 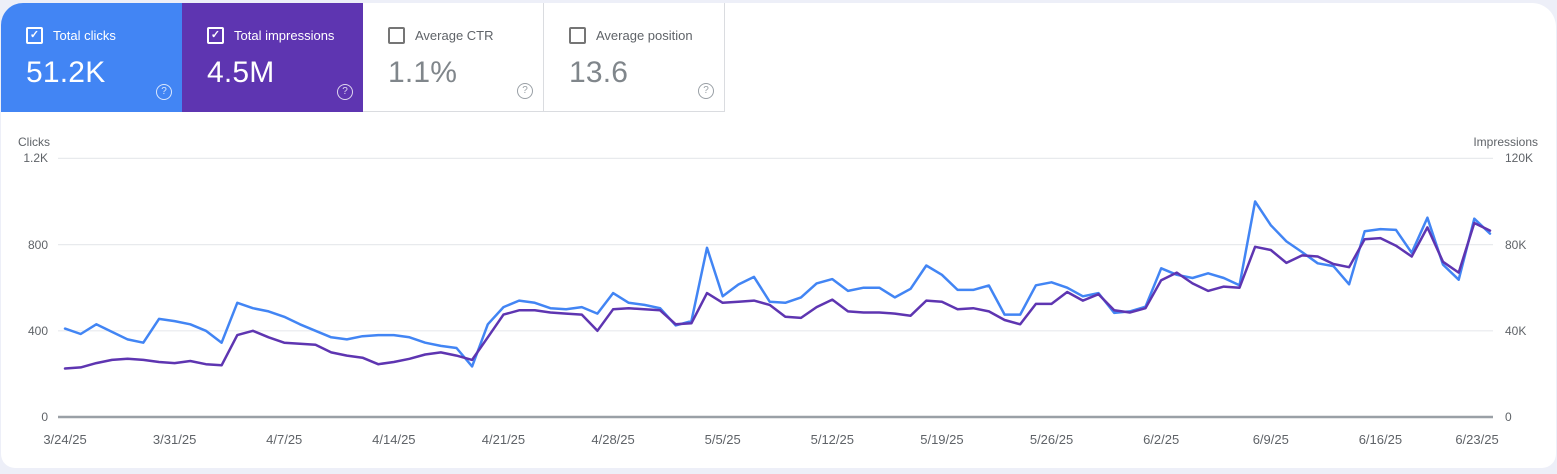 What do you see at coordinates (1505, 142) in the screenshot?
I see `right-axis-title: Impressions` at bounding box center [1505, 142].